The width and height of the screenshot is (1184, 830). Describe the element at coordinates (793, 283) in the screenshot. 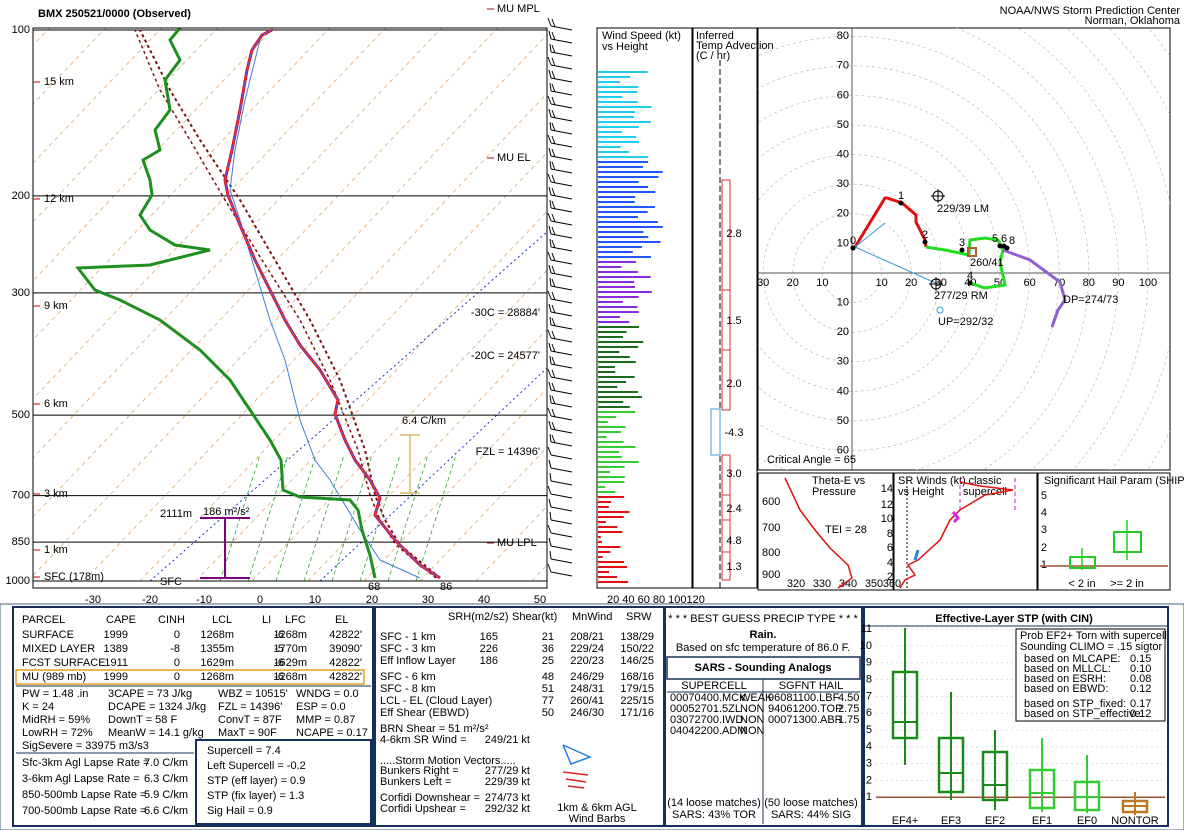

I see `hodo-x-label: 20` at that location.